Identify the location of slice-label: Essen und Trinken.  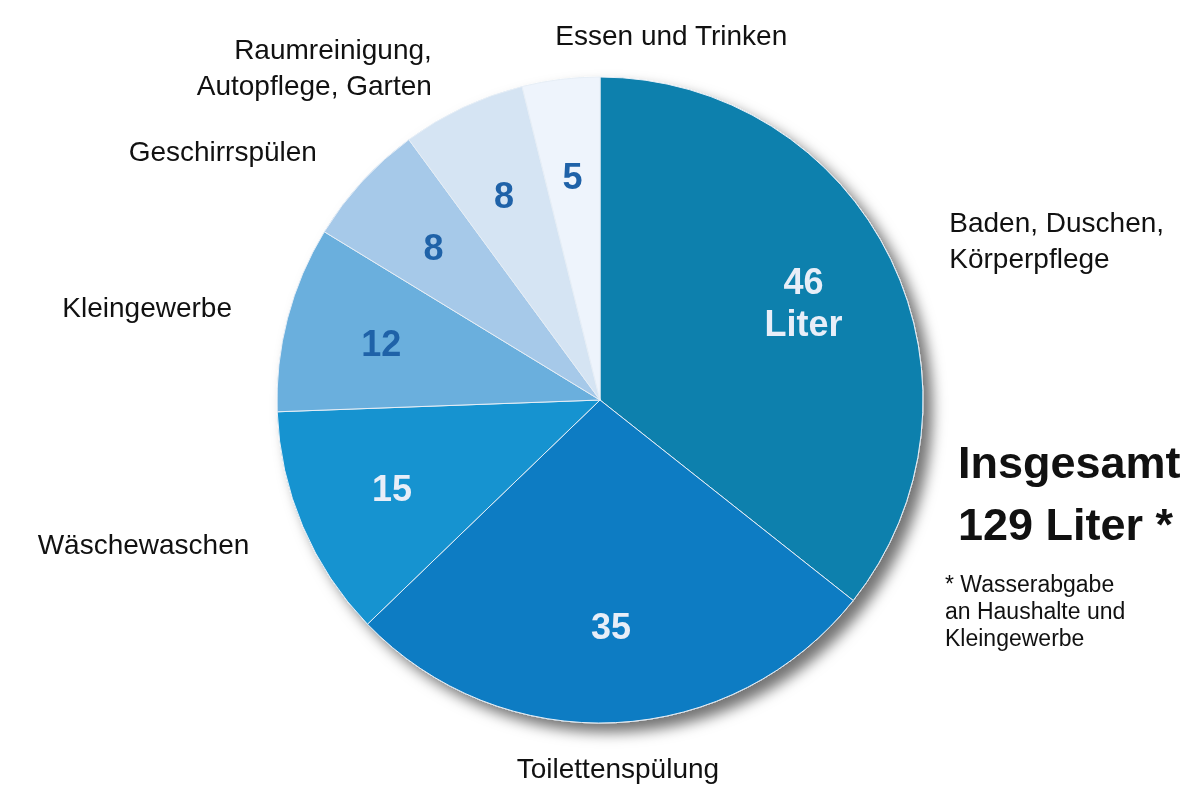
(671, 35).